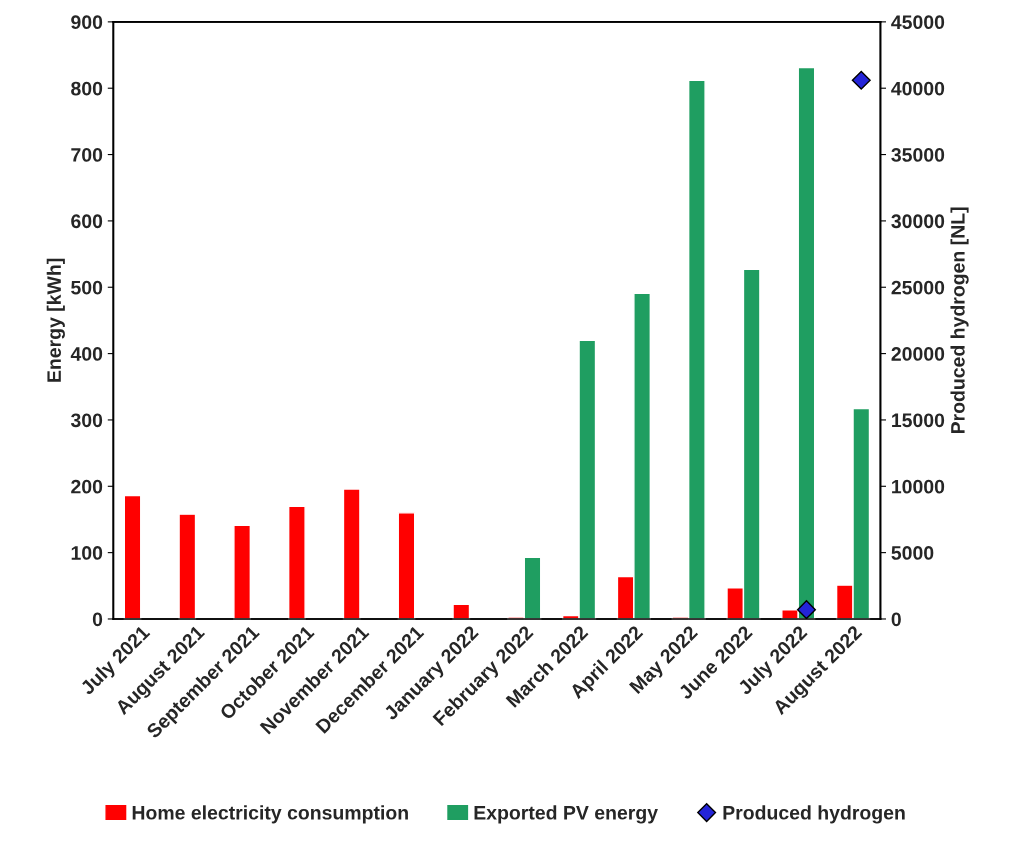 This screenshot has width=1012, height=841. I want to click on y-tick-label: 600, so click(87, 221).